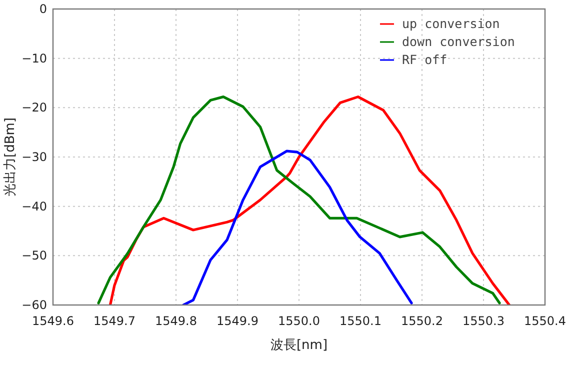 The width and height of the screenshot is (568, 365). What do you see at coordinates (483, 321) in the screenshot?
I see `x-tick-label: 1550.3` at bounding box center [483, 321].